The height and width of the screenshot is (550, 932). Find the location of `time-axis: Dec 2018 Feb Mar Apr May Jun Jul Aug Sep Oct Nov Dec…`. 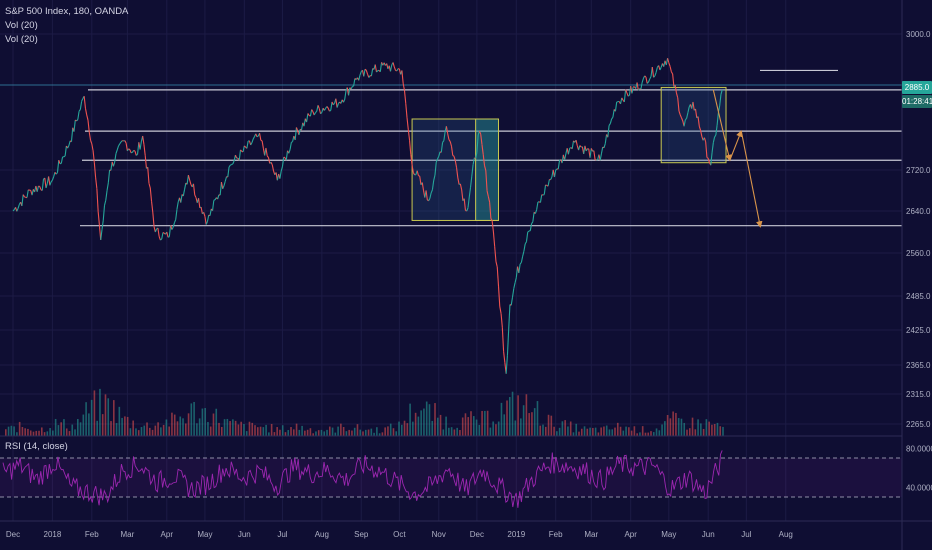

time-axis: Dec 2018 Feb Mar Apr May Jun Jul Aug Sep Oct Nov Dec… is located at coordinates (399, 534).